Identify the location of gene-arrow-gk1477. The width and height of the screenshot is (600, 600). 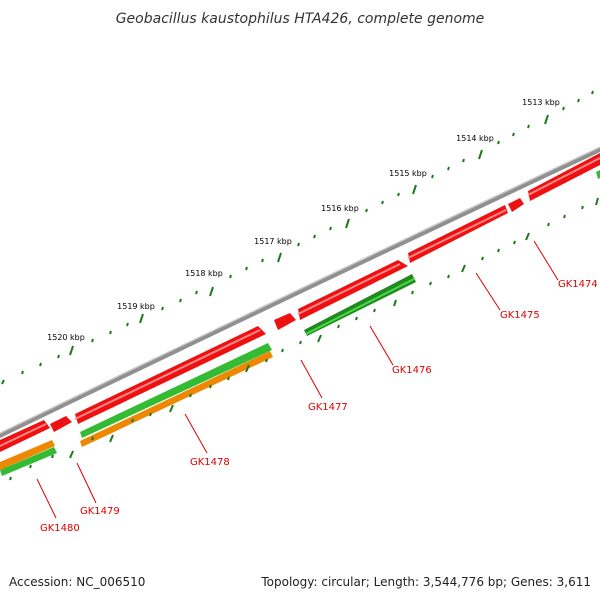
(285, 321).